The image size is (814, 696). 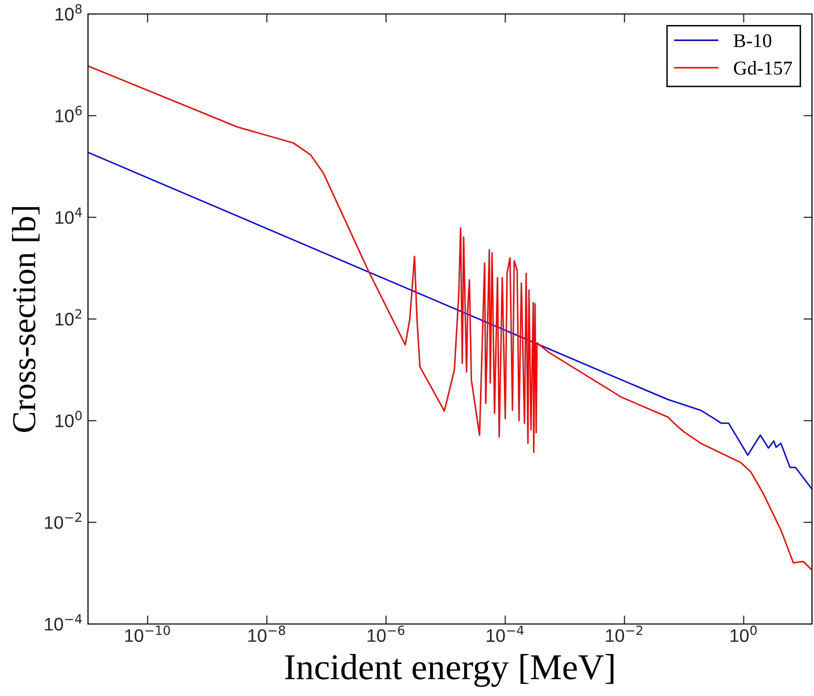 I want to click on y-tick-label: 10$^{0}$, so click(x=69, y=419).